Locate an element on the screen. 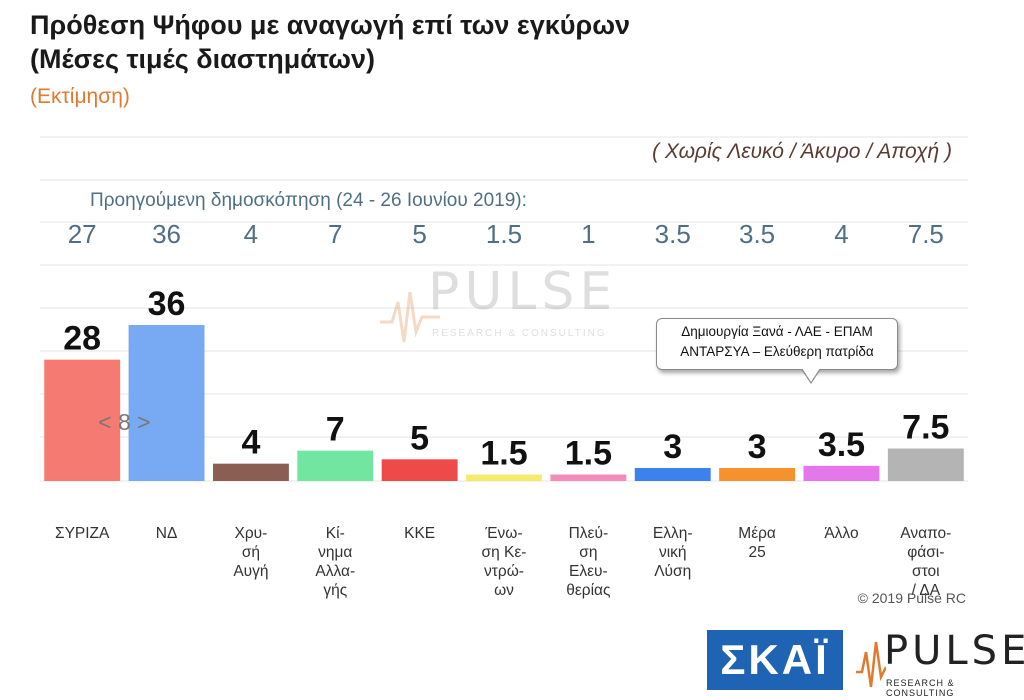 This screenshot has height=700, width=1024. bar-value-label: 36 is located at coordinates (167, 304).